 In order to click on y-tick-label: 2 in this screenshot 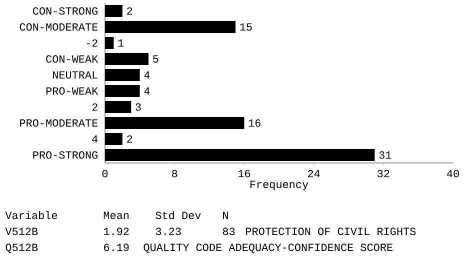, I will do `click(95, 107)`.